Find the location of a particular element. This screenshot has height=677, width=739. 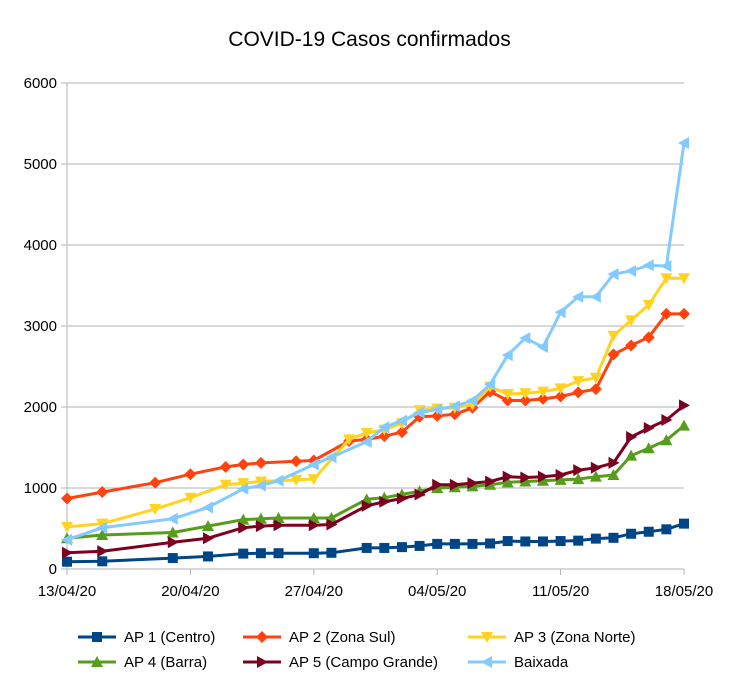

x-tick-label: 27/04/20 is located at coordinates (314, 591).